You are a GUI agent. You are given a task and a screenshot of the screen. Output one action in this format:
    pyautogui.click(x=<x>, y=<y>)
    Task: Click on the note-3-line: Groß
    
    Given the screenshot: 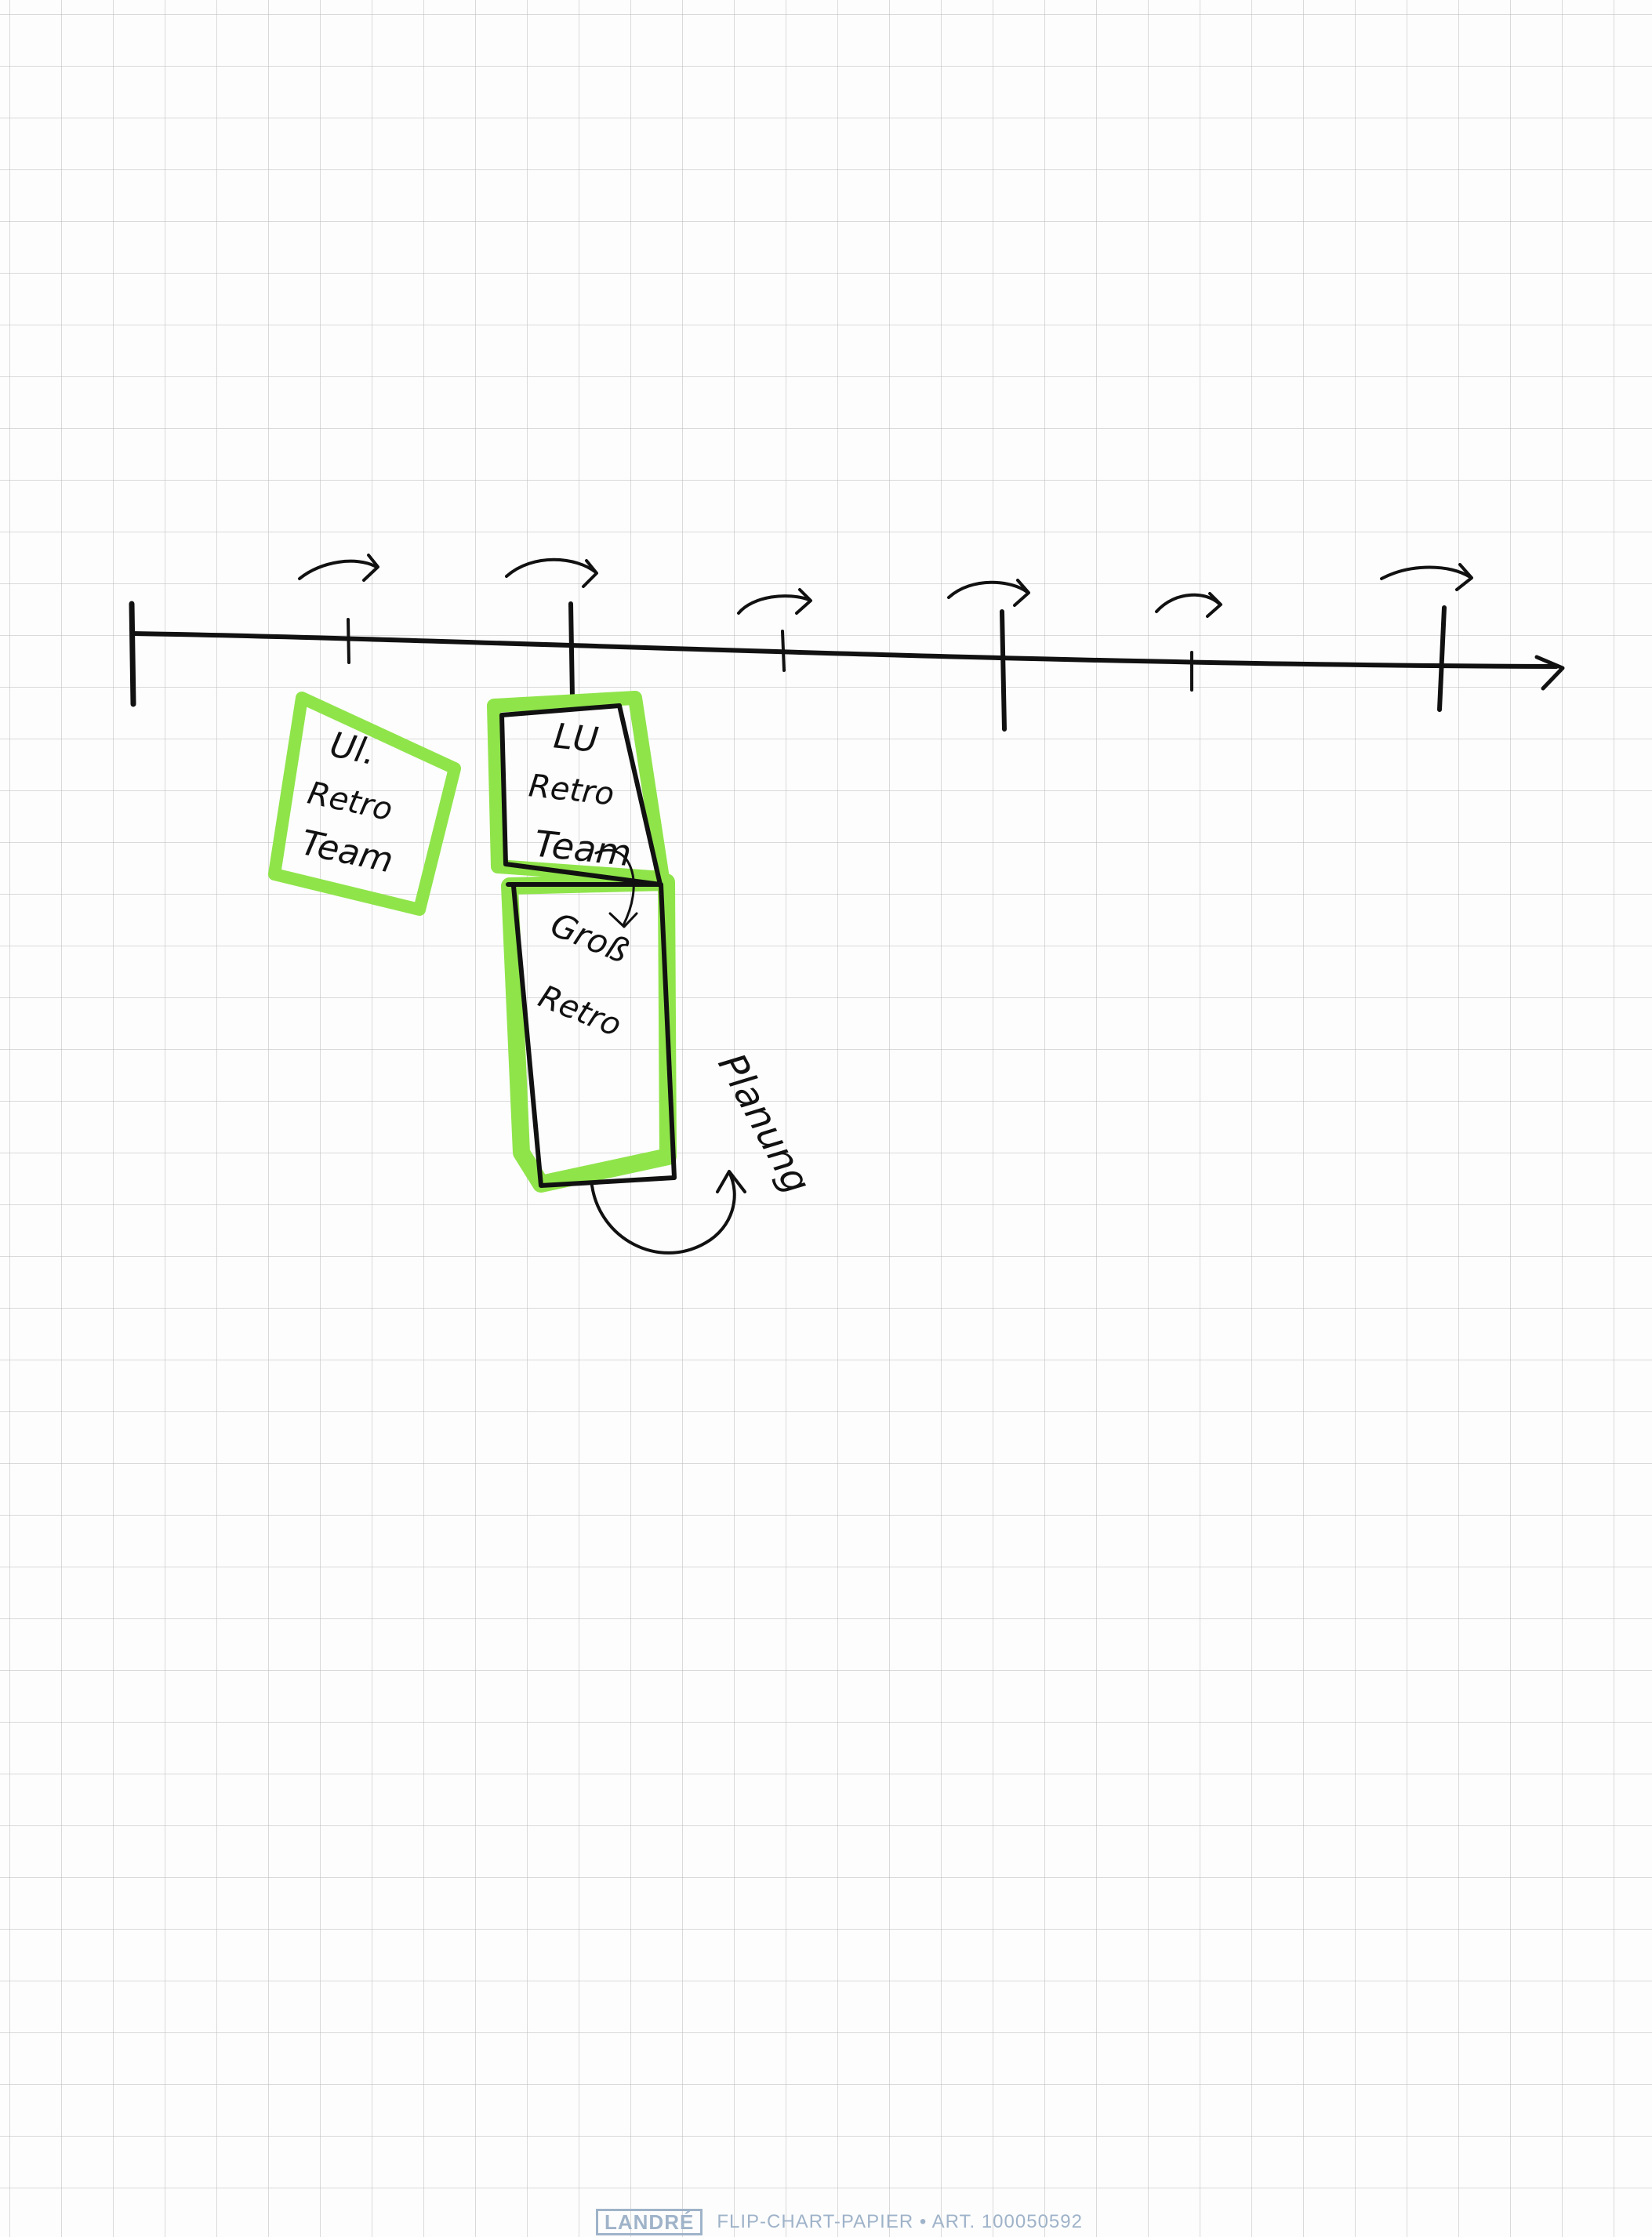 What is the action you would take?
    pyautogui.click(x=590, y=938)
    